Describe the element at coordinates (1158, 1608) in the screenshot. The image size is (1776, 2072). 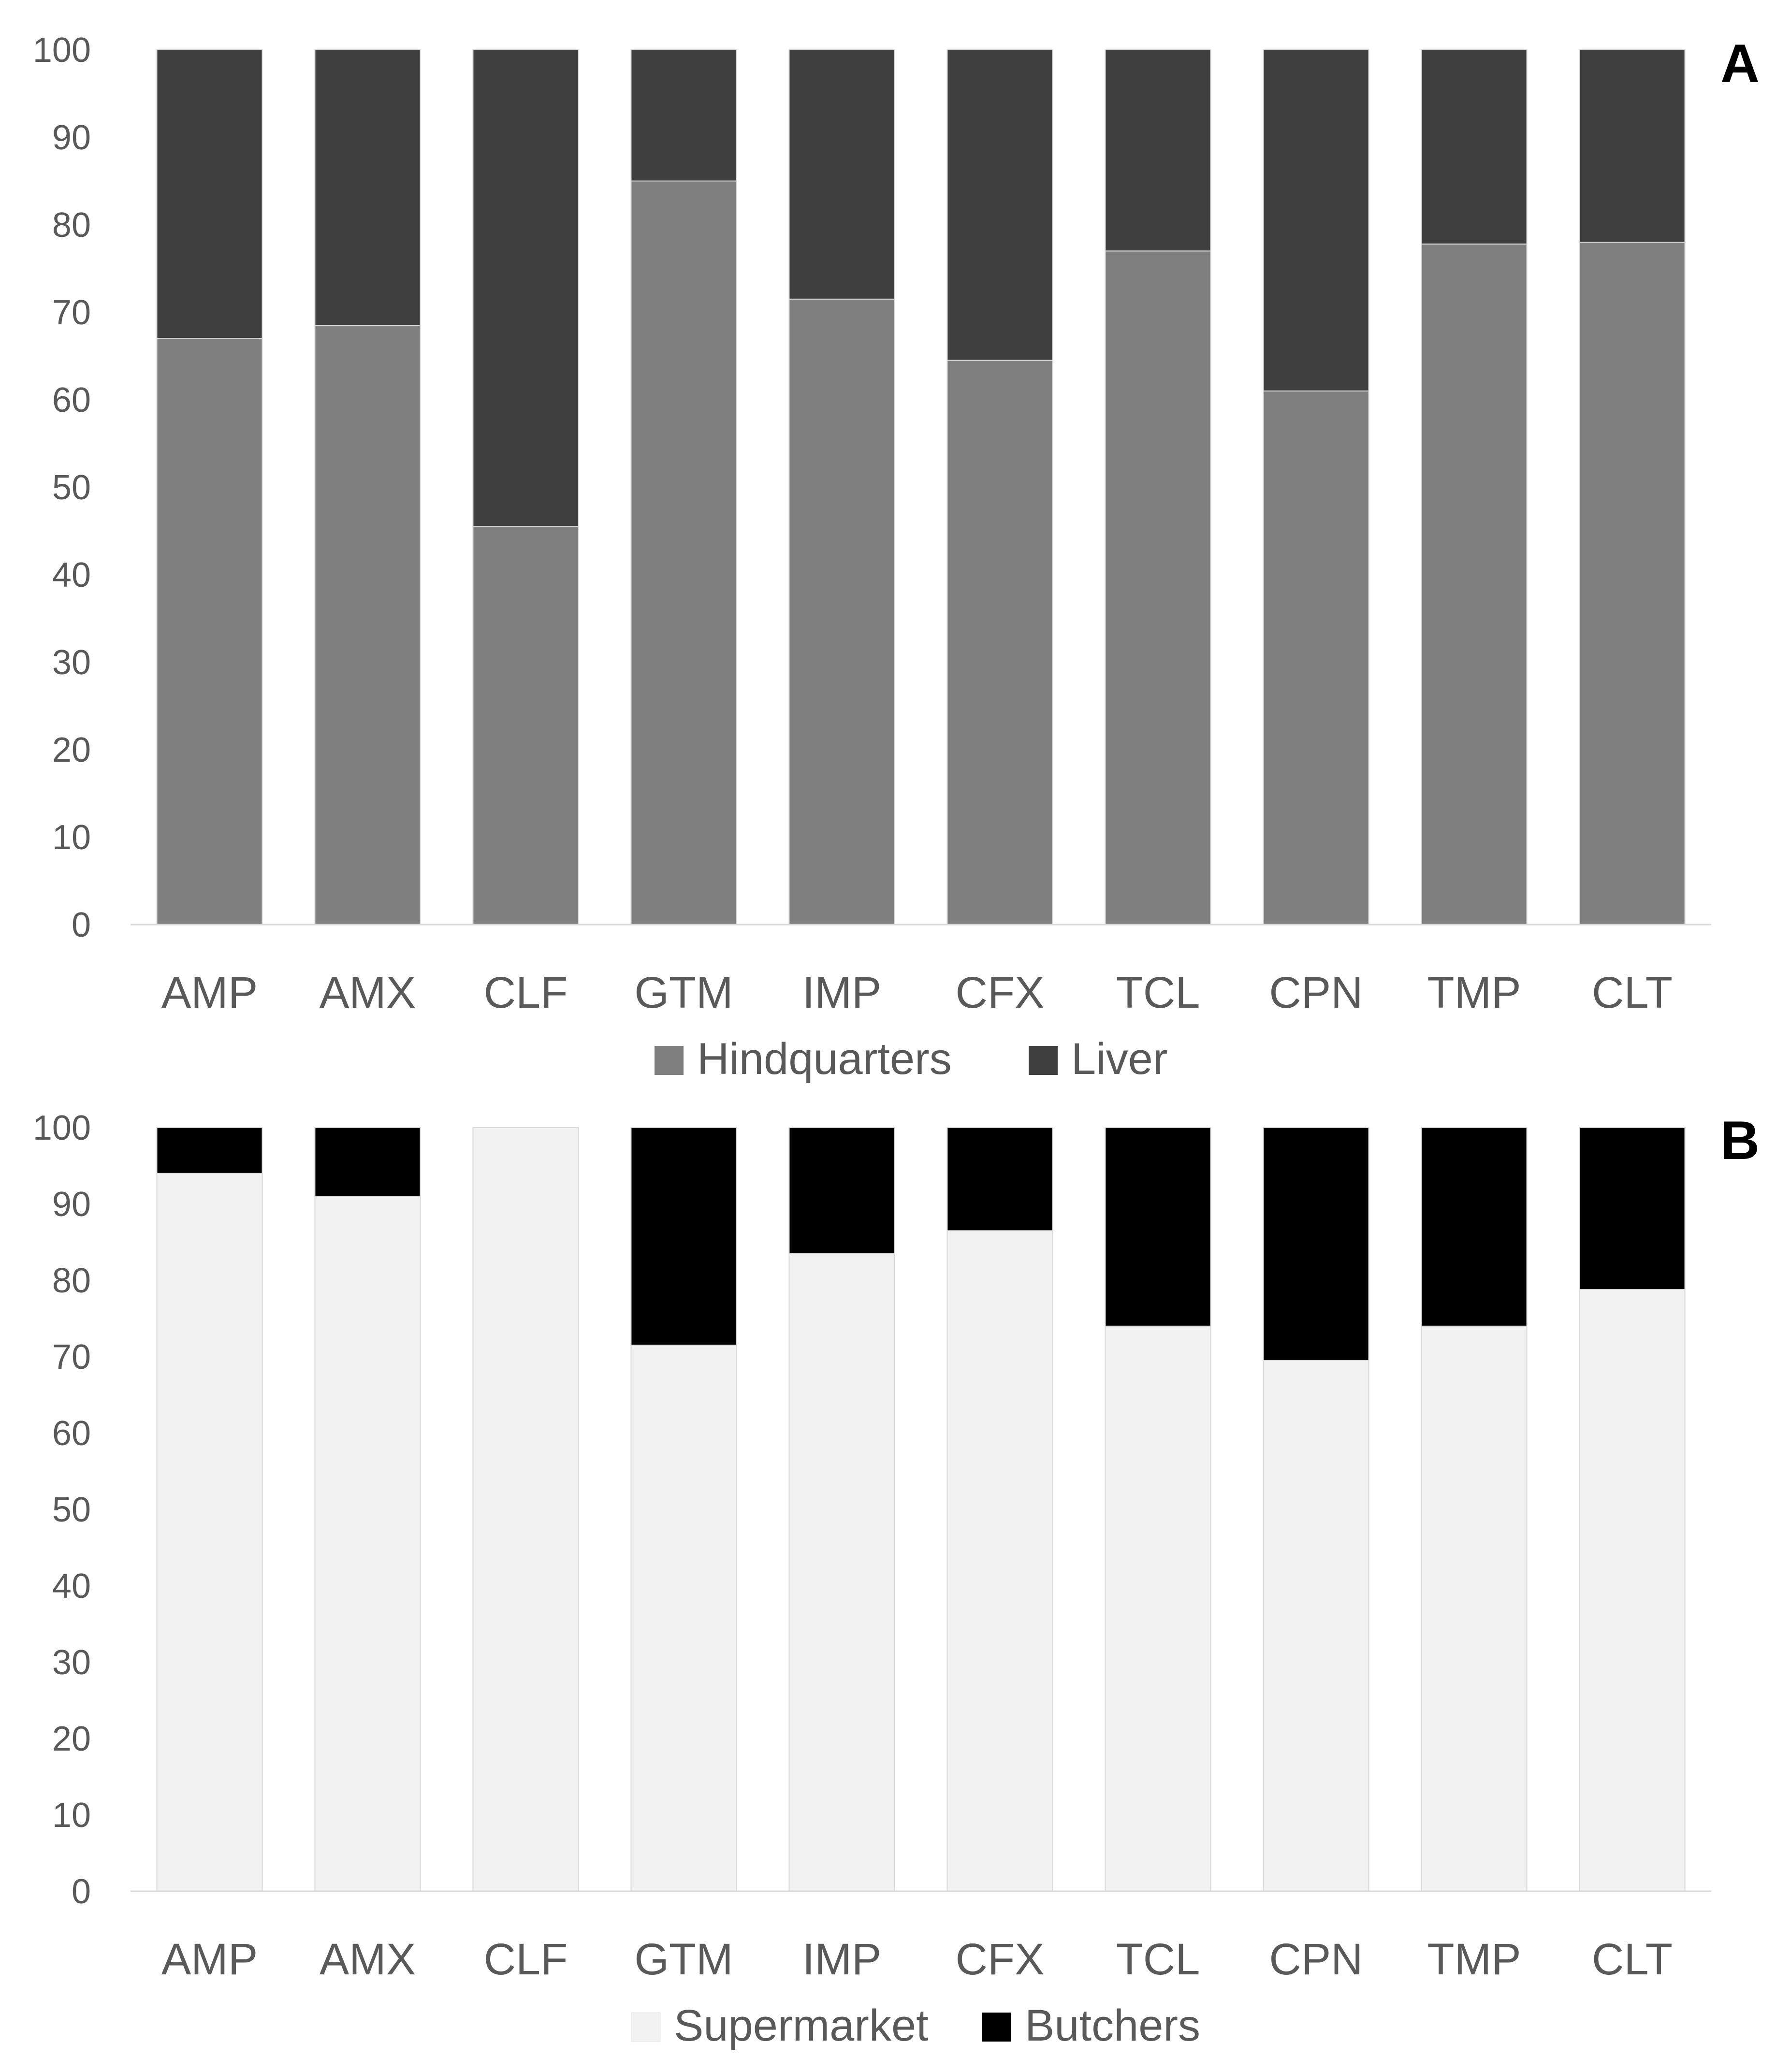
I see `bar-supermarket-tcl` at that location.